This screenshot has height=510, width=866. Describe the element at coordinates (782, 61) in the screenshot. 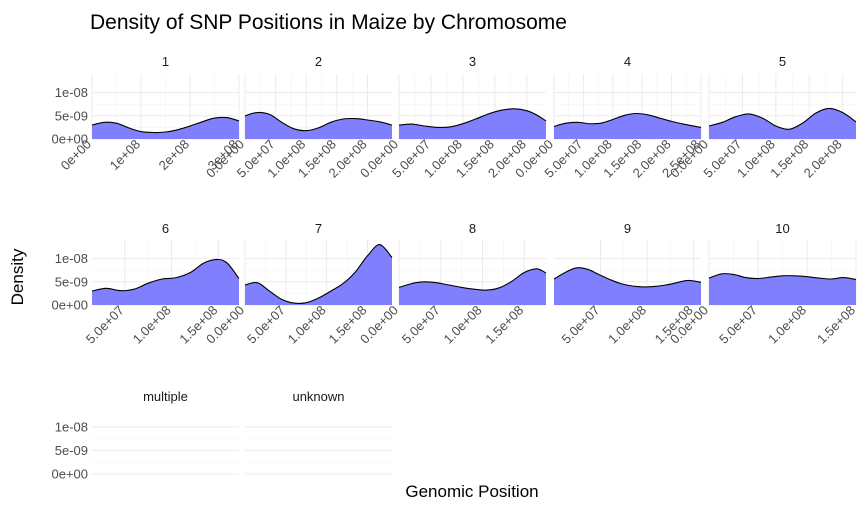

I see `strip-label: 5` at that location.